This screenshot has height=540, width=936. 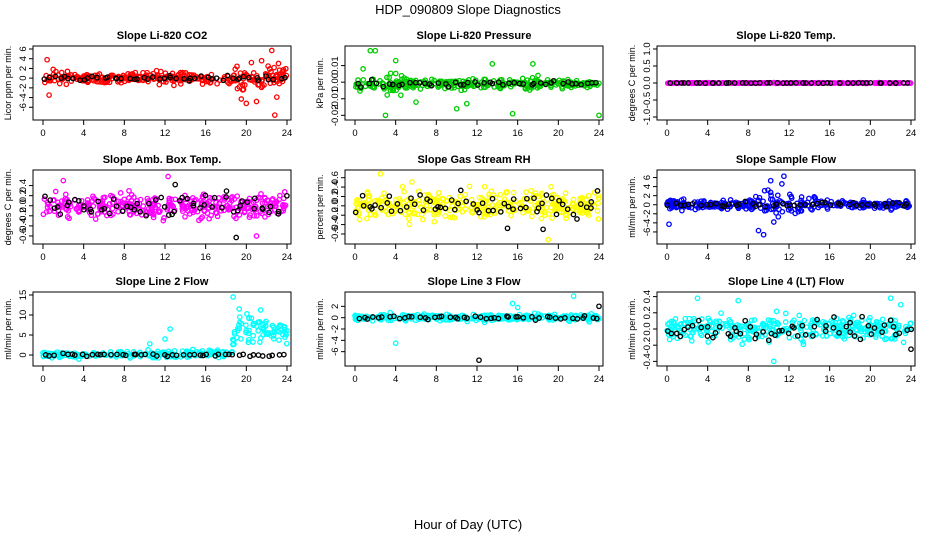 What do you see at coordinates (335, 196) in the screenshot?
I see `y-tick-label: 0.2` at bounding box center [335, 196].